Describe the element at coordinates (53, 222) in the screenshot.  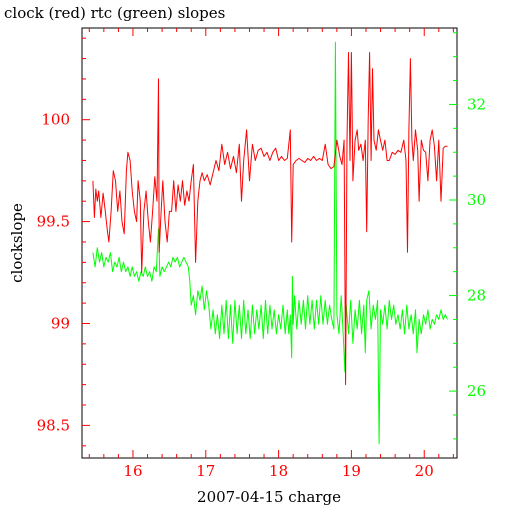
I see `y-tick-label: 99.5` at that location.